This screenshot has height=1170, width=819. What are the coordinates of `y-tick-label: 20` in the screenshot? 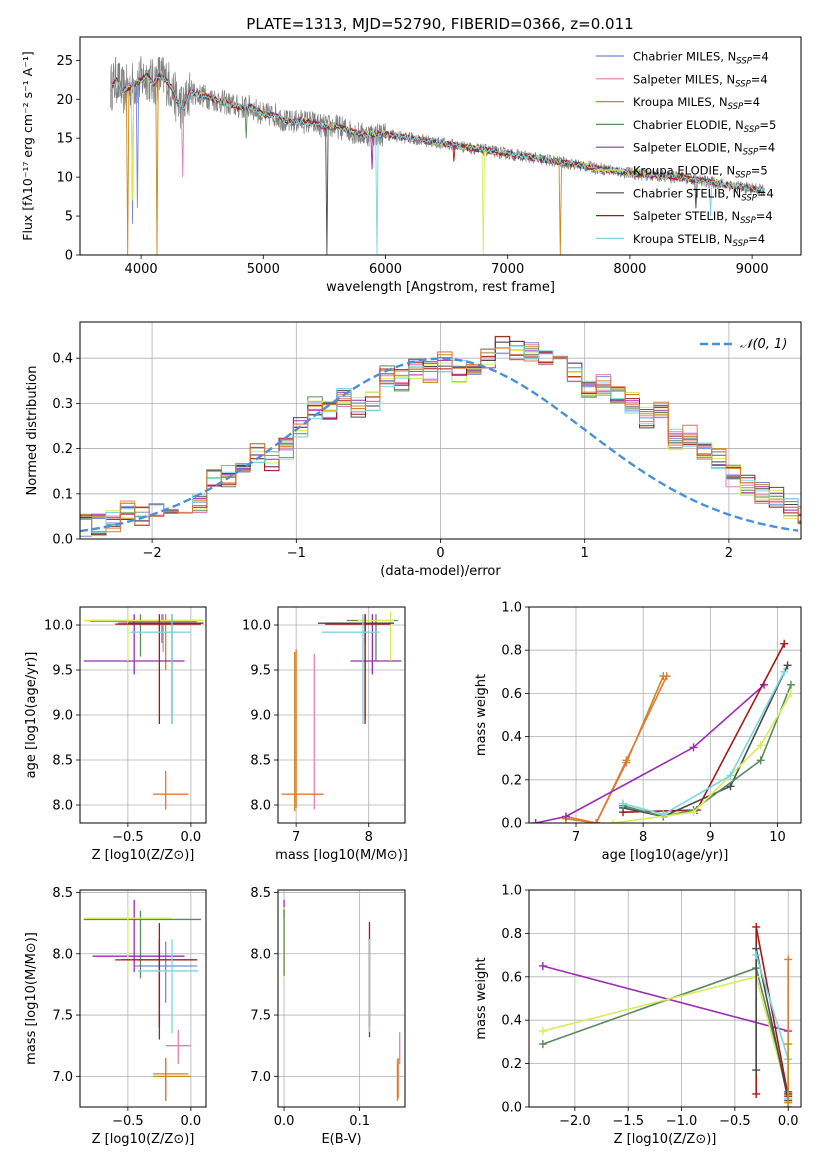 It's located at (64, 100).